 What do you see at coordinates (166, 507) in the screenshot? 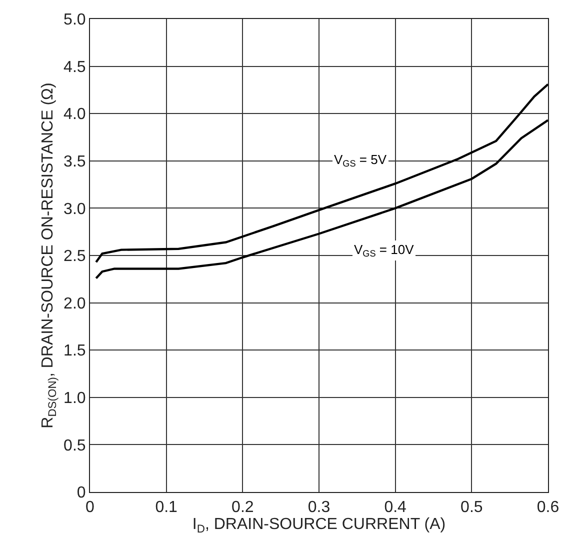
I see `x-tick-label: 0.1` at bounding box center [166, 507].